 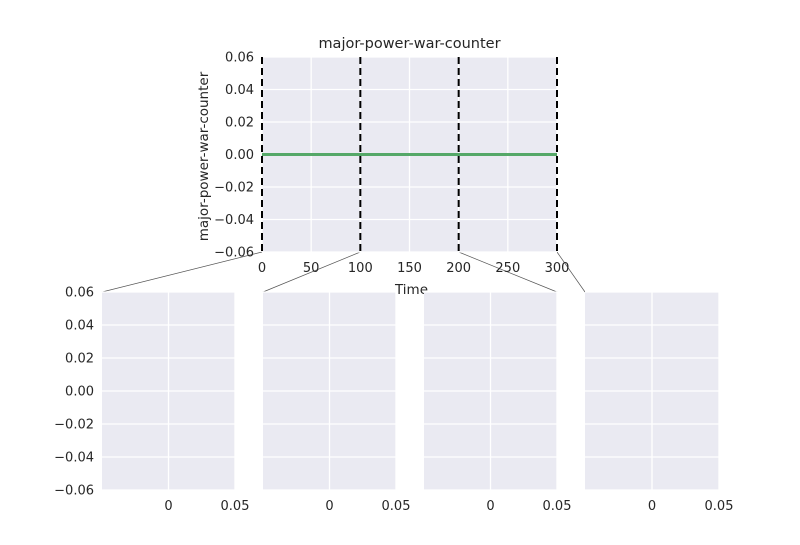 I want to click on sub-chart-1-y-tick-label: −0.06, so click(x=74, y=491).